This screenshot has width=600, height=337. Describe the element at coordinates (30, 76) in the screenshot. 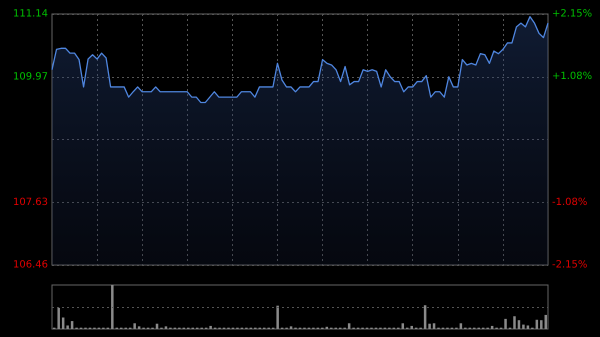

I see `y-tick-label: 109.97` at that location.